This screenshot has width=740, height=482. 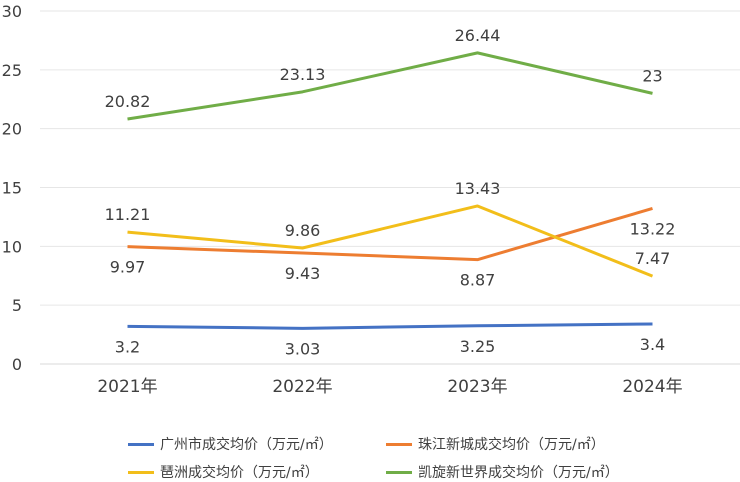 I want to click on y-tick-label: 30, so click(x=12, y=11).